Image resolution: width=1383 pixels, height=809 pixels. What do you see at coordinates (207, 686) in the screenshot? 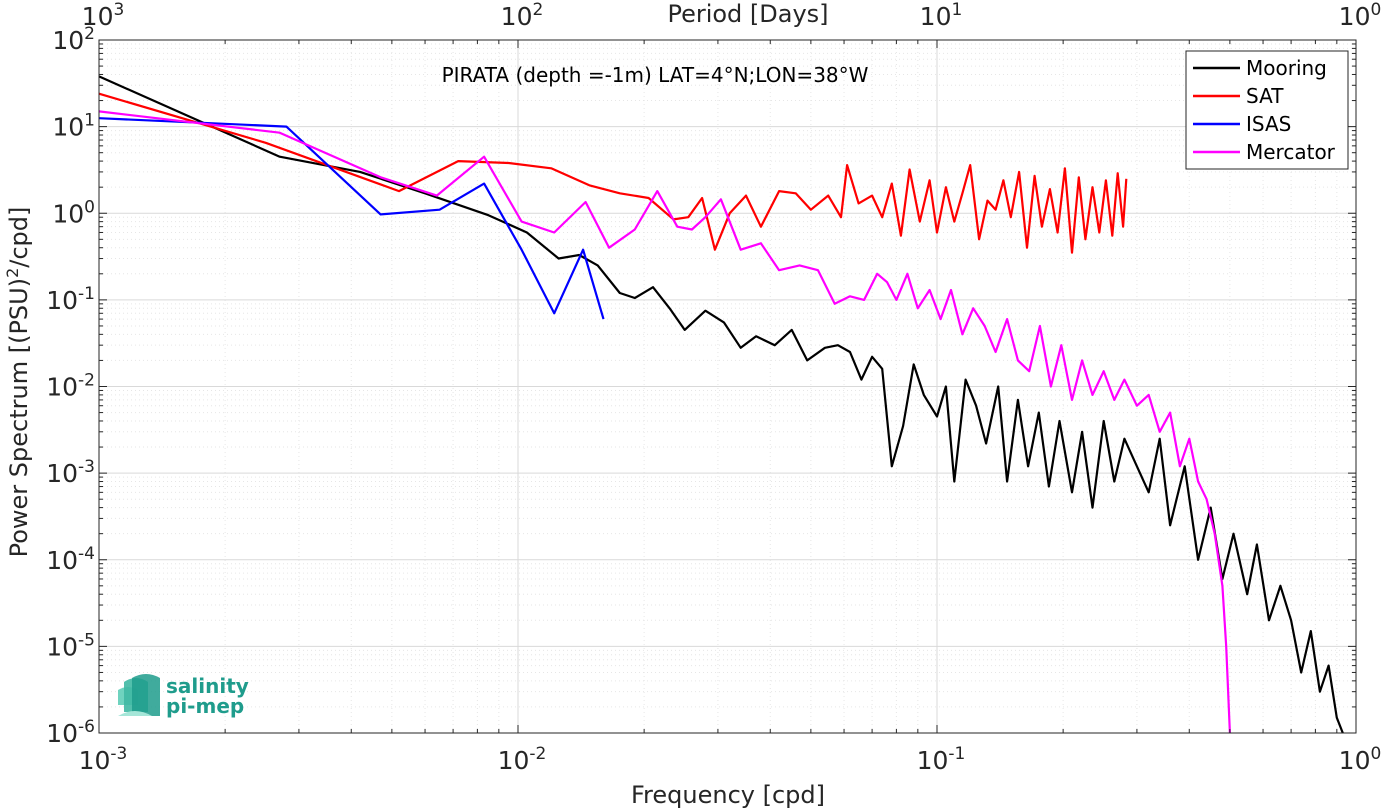
I see `logo-text-line1: salinity` at bounding box center [207, 686].